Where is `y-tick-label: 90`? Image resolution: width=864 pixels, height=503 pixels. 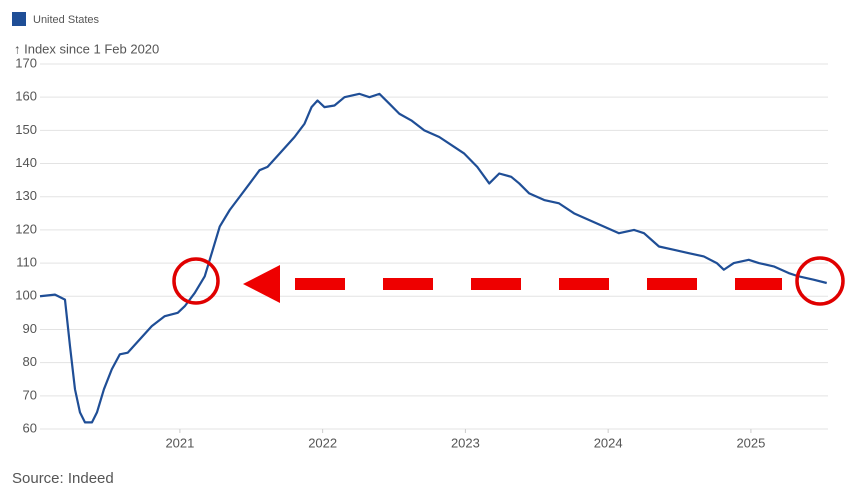 y-tick-label: 90 is located at coordinates (30, 328).